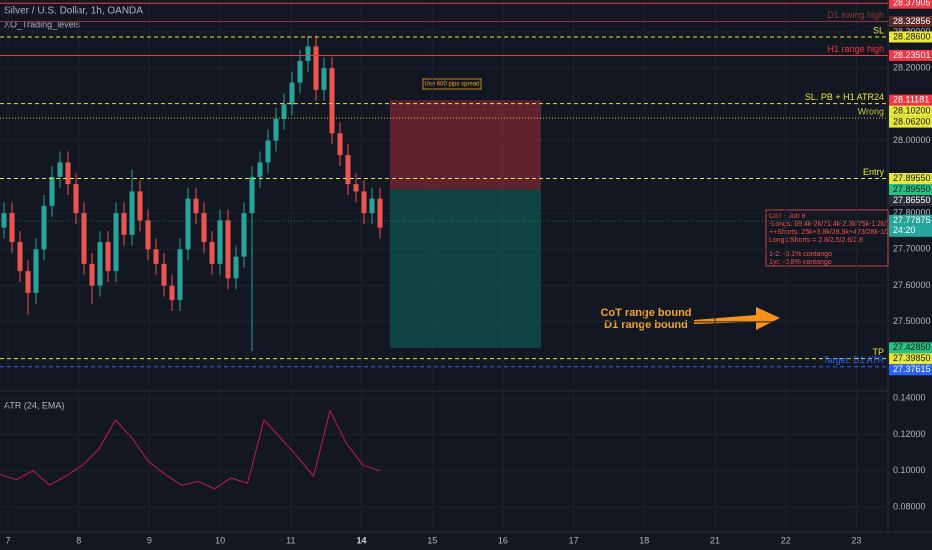 This screenshot has width=932, height=550. Describe the element at coordinates (912, 285) in the screenshot. I see `y-tick-label: 27.60000` at that location.